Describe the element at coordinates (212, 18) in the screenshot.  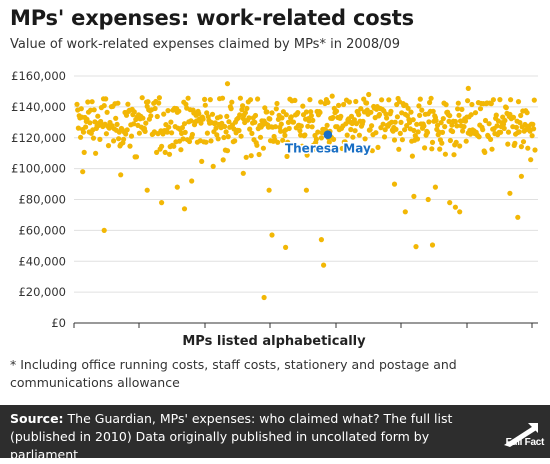
I see `chart-title: MPs' expenses: work-related costs` at that location.